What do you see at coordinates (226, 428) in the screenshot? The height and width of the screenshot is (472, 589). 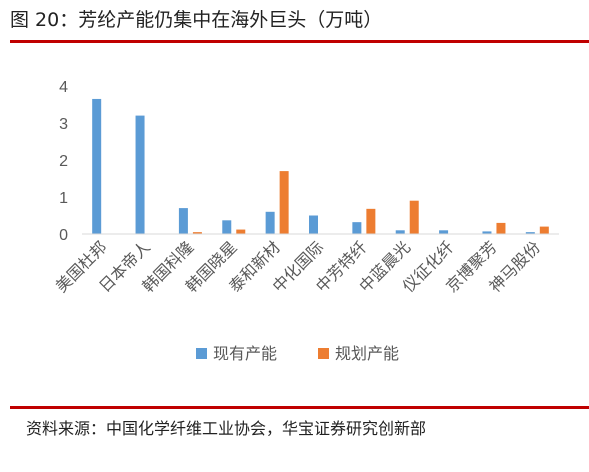 I see `source-note: 资料来源：中国化学纤维工业协会，华宝证券研究创新部` at bounding box center [226, 428].